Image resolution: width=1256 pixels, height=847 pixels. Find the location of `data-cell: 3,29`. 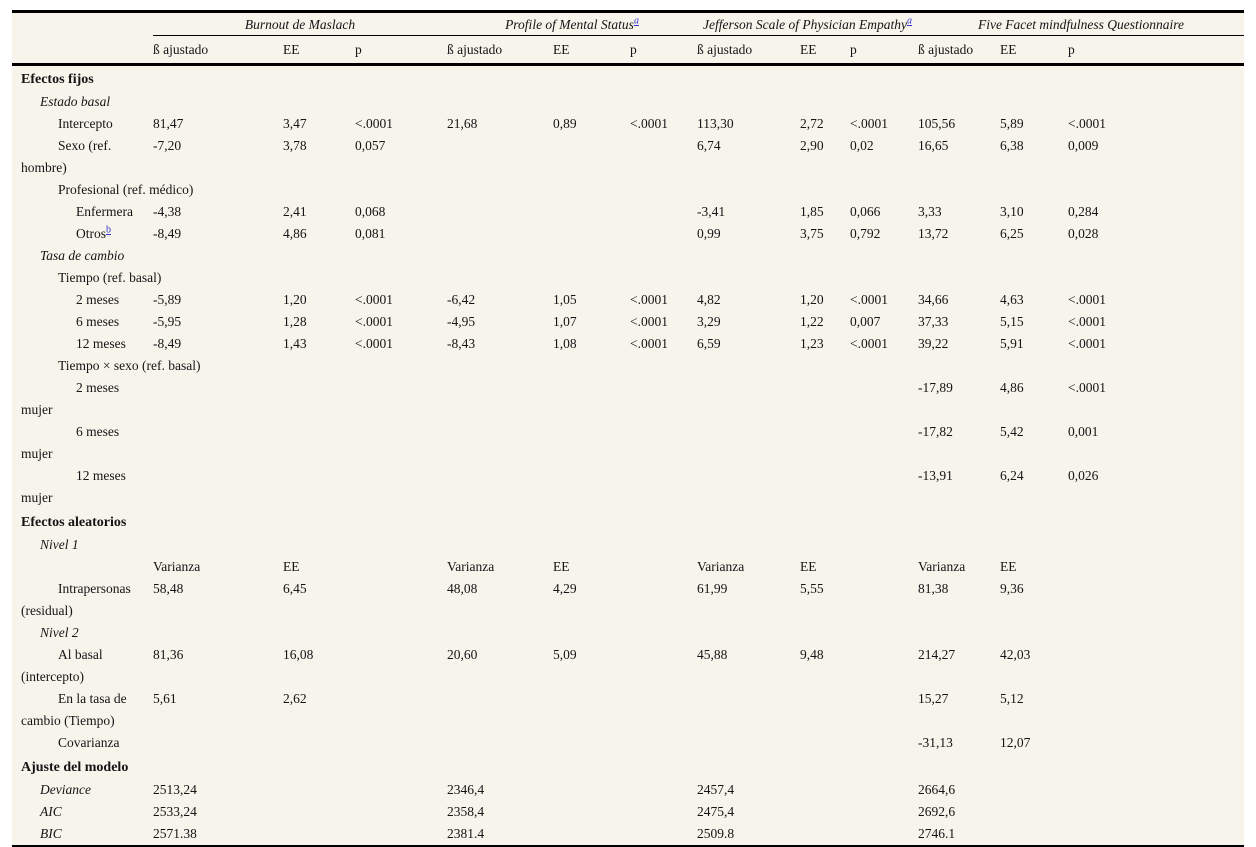

data-cell: 3,29 is located at coordinates (709, 321).